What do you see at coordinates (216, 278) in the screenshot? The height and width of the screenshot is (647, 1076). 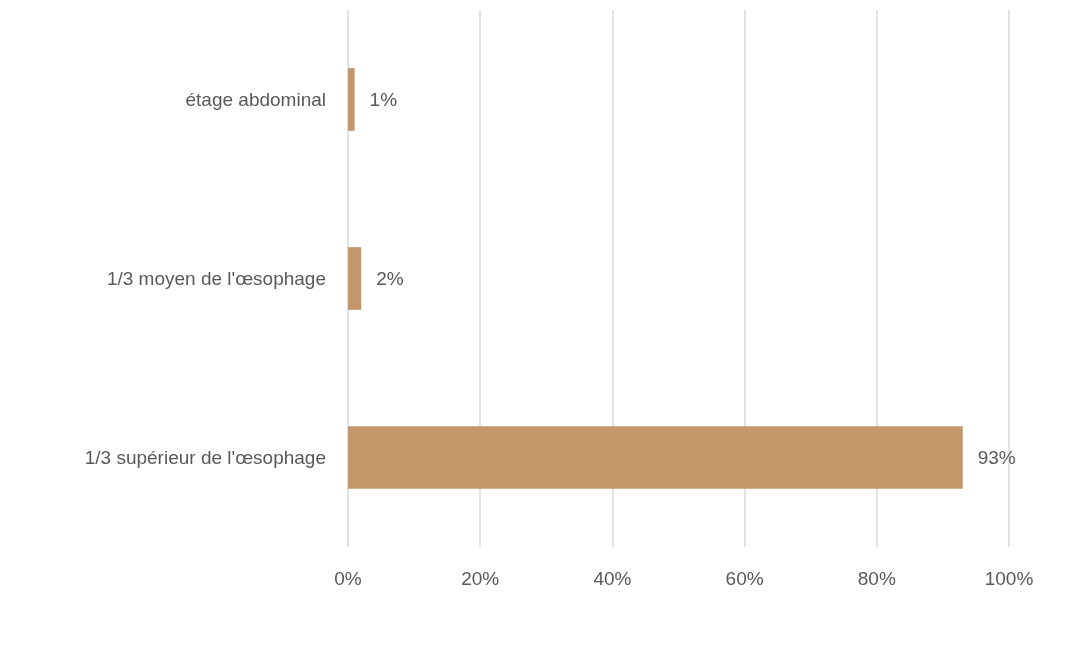 I see `y-tick-label: 1/3 moyen de l'œsophage` at bounding box center [216, 278].